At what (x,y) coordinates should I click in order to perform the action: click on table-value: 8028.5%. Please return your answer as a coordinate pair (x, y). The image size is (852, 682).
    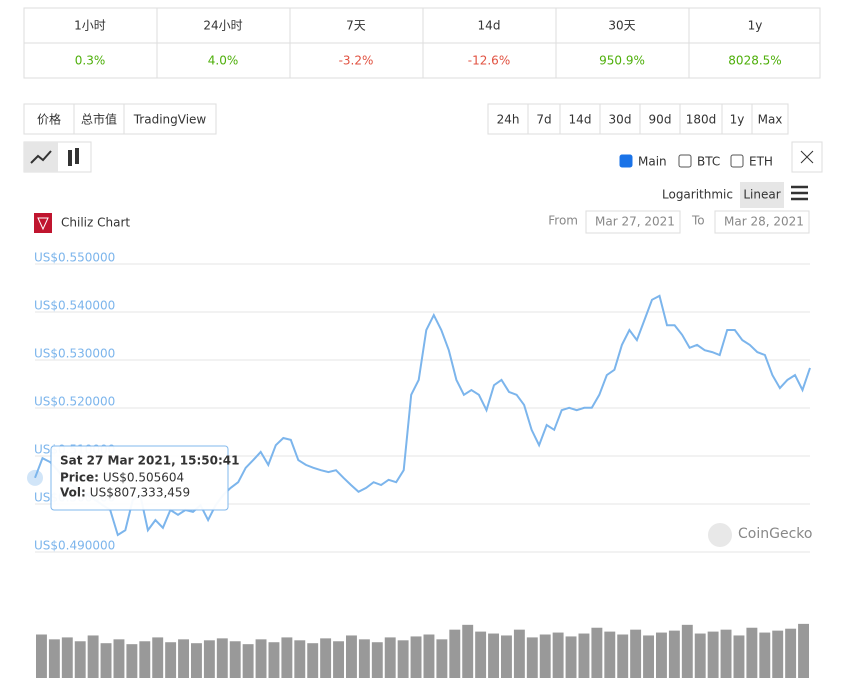
    Looking at the image, I should click on (754, 61).